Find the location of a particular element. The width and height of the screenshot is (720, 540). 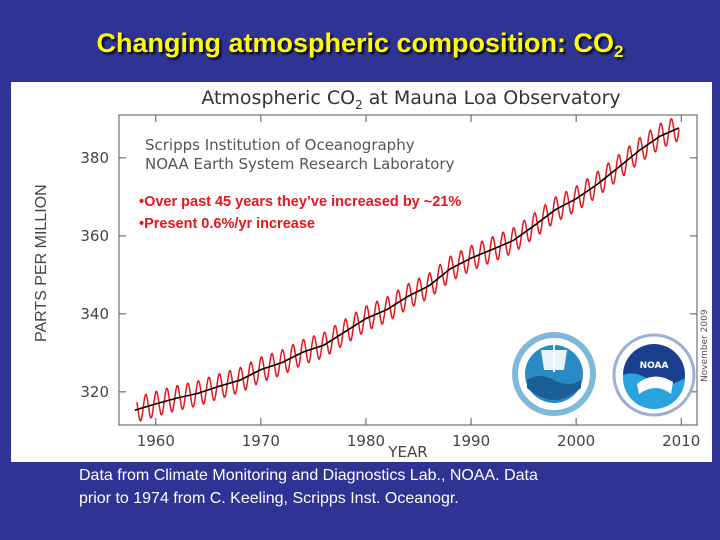

x-tick-label: 1970 is located at coordinates (261, 441).